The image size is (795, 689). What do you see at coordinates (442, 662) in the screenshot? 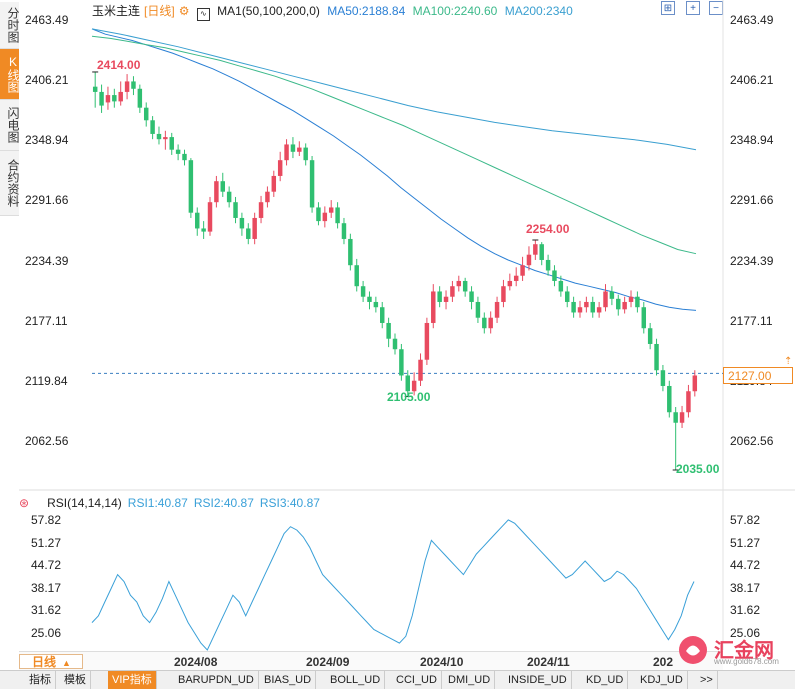
I see `date-tick: 2024/10` at bounding box center [442, 662].